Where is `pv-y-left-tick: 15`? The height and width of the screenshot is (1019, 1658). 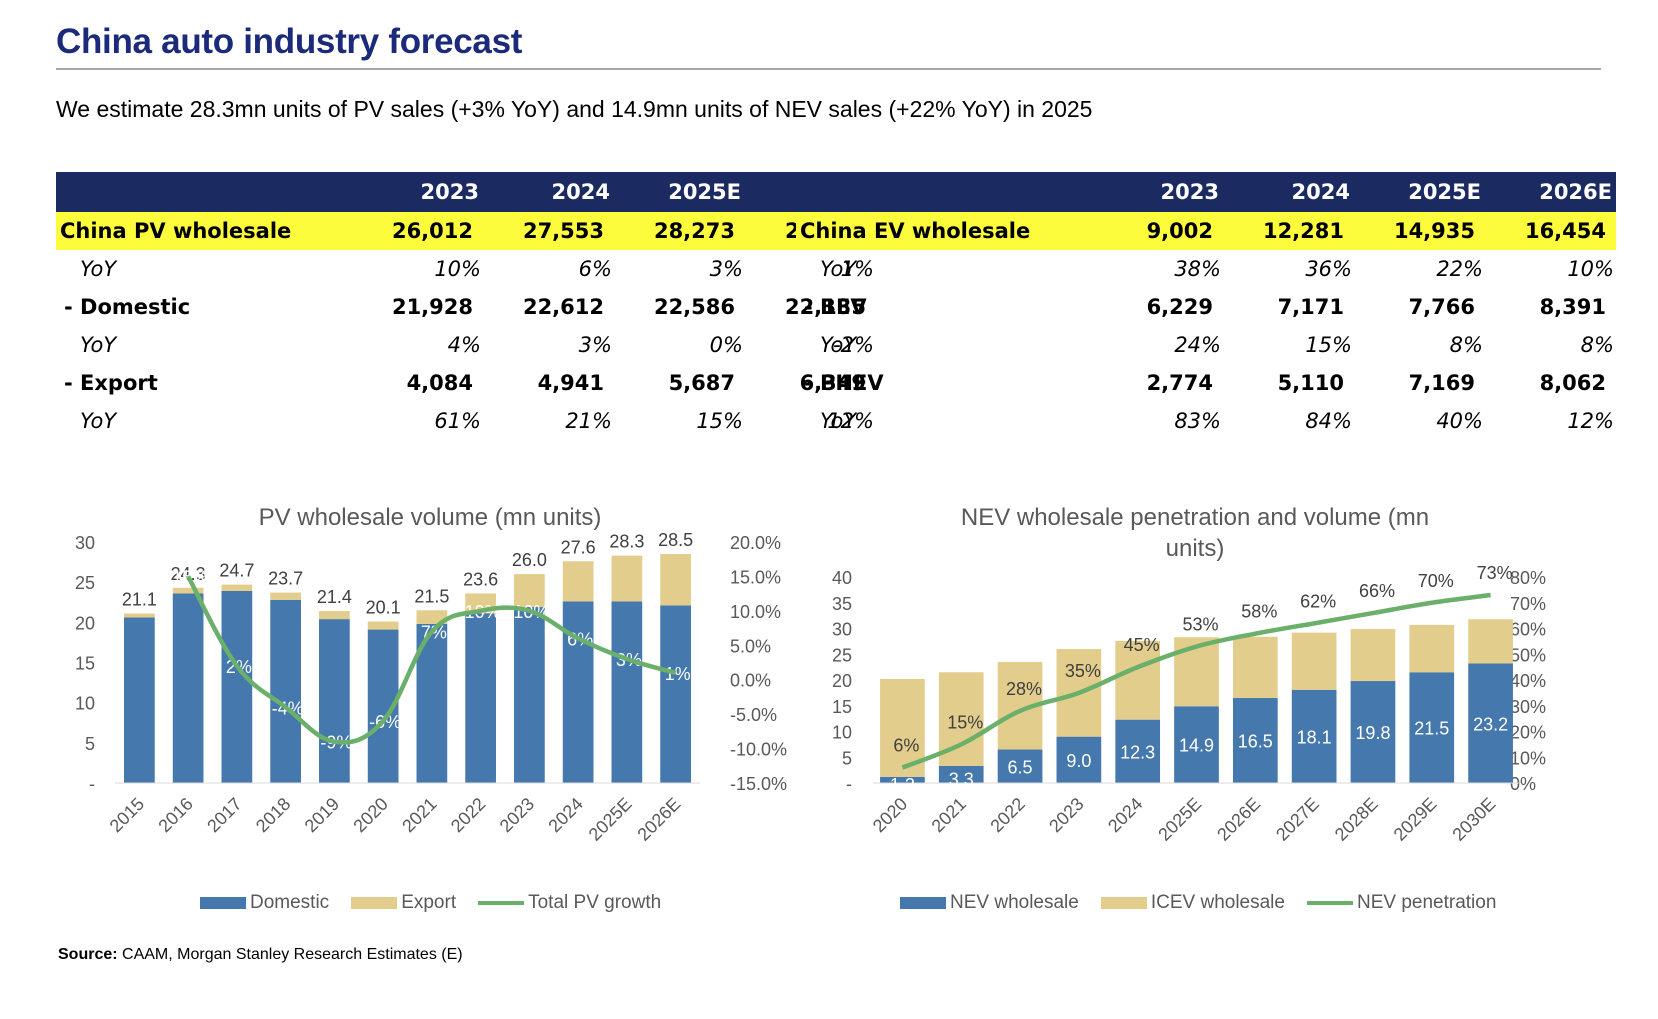 pv-y-left-tick: 15 is located at coordinates (85, 664).